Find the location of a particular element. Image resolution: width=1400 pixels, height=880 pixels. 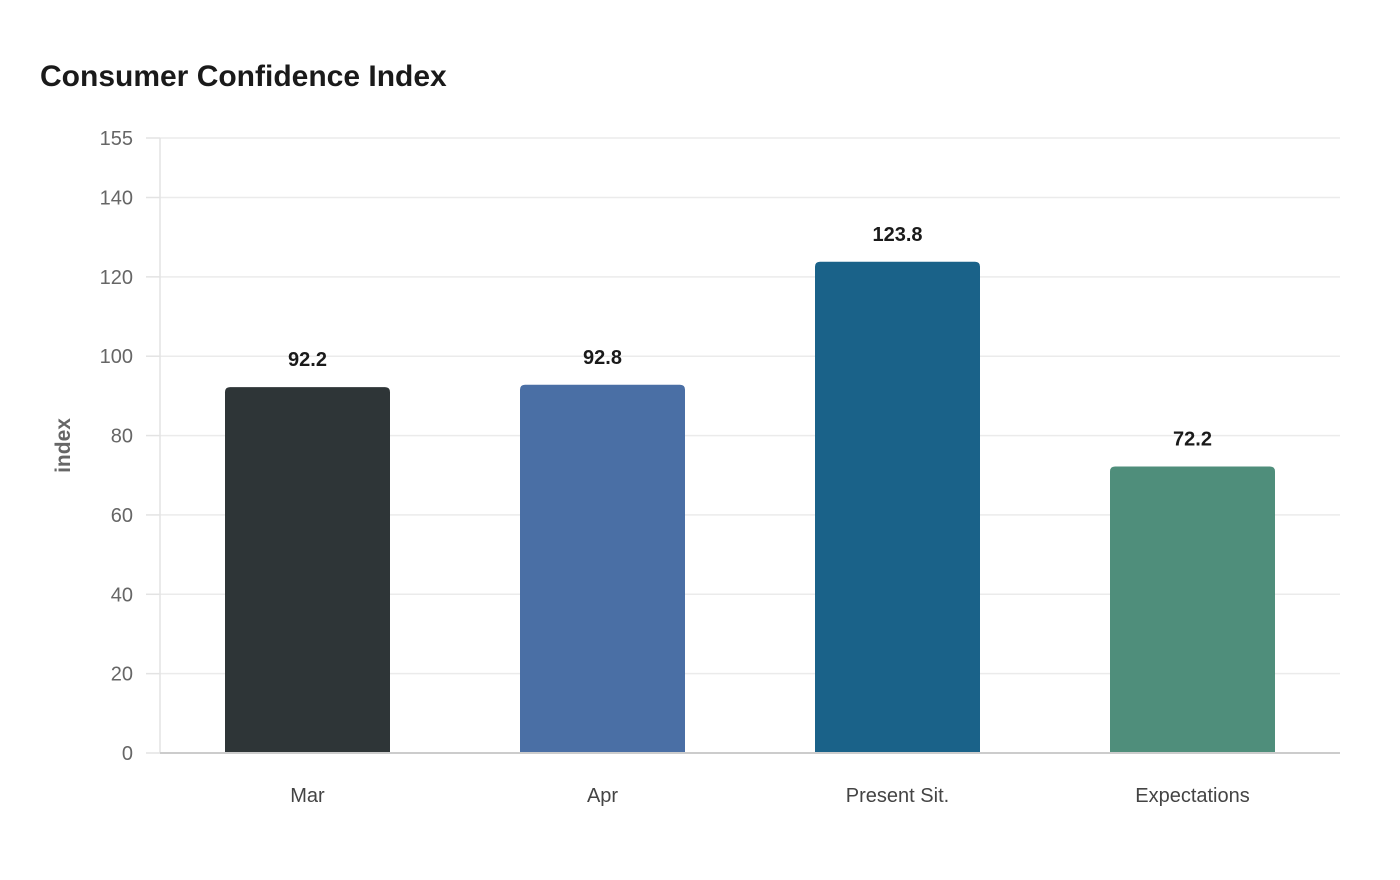

data-label: 92.2 is located at coordinates (307, 360).